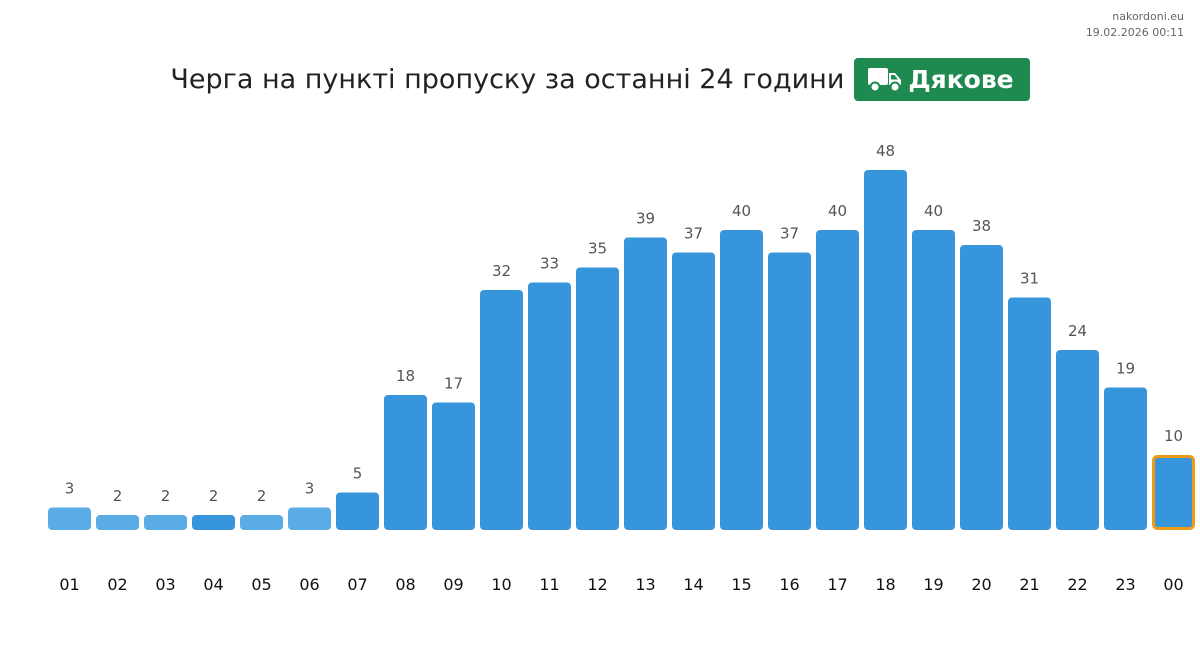 This screenshot has width=1200, height=651. I want to click on value-label-04: 2, so click(214, 496).